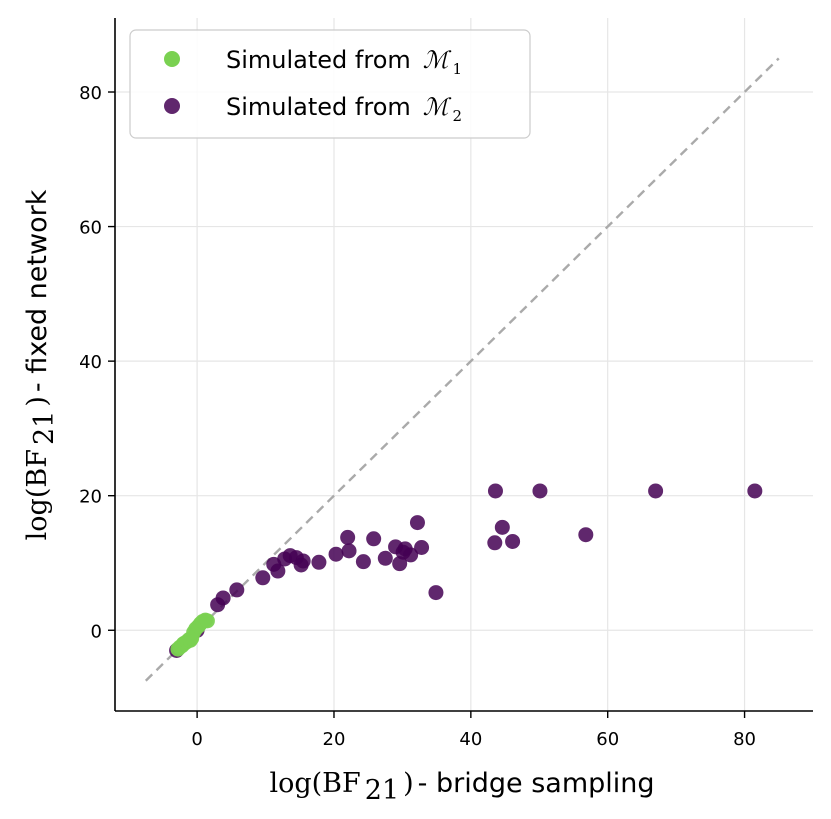  Describe the element at coordinates (457, 116) in the screenshot. I see `legend-label-m2-sub: 2` at that location.